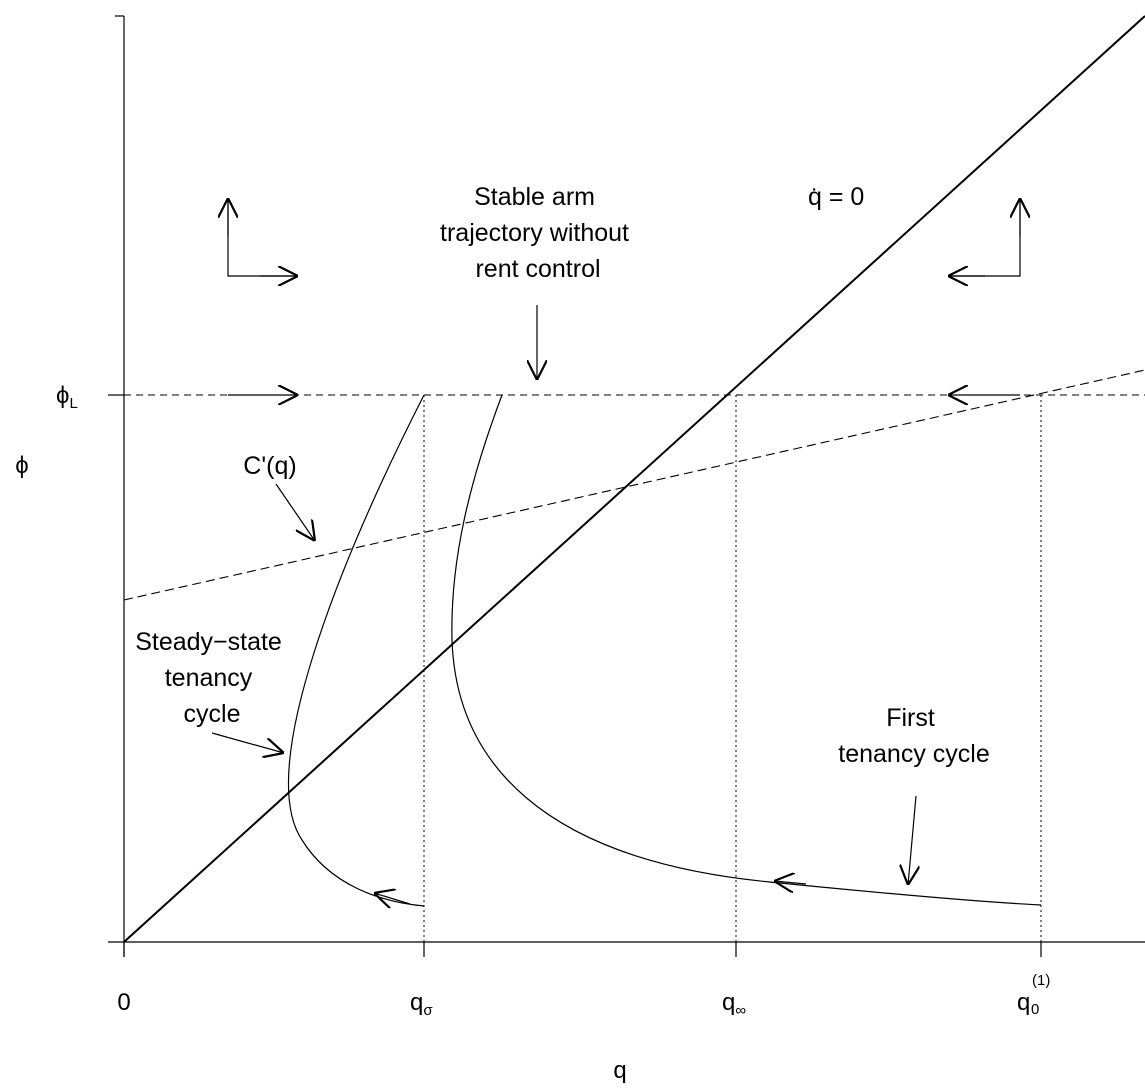  I want to click on x-tick-label-q-inf-sub: ∞, so click(740, 1010).